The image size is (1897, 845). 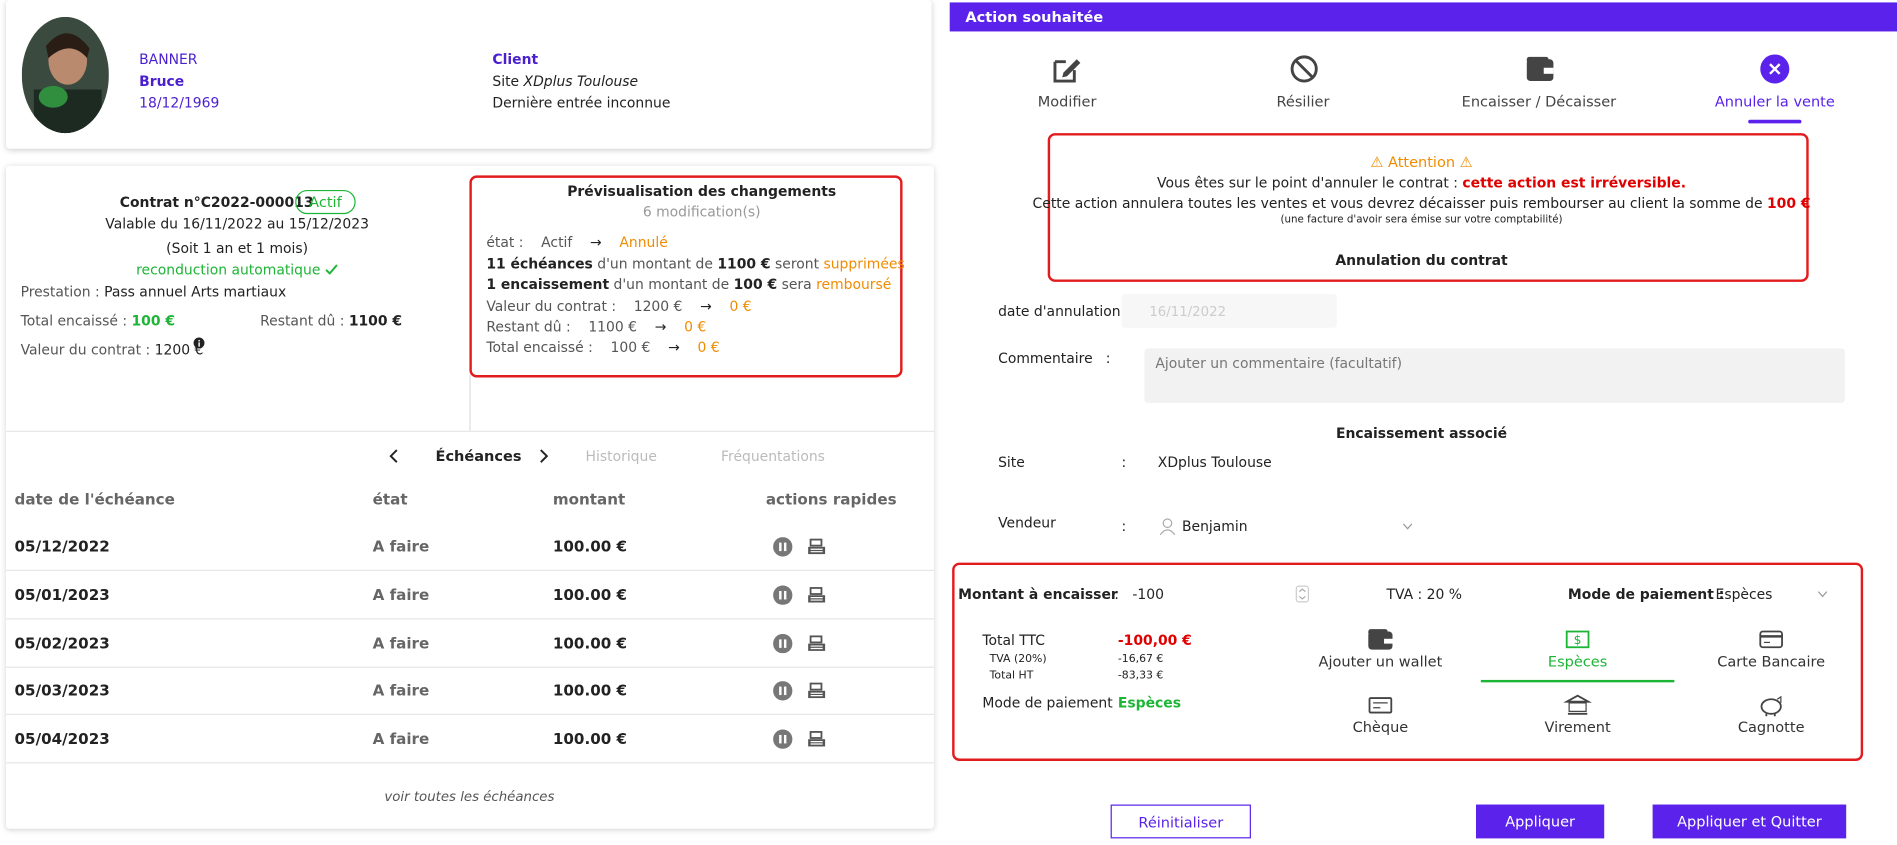 I want to click on value: 1200 €, so click(x=179, y=350).